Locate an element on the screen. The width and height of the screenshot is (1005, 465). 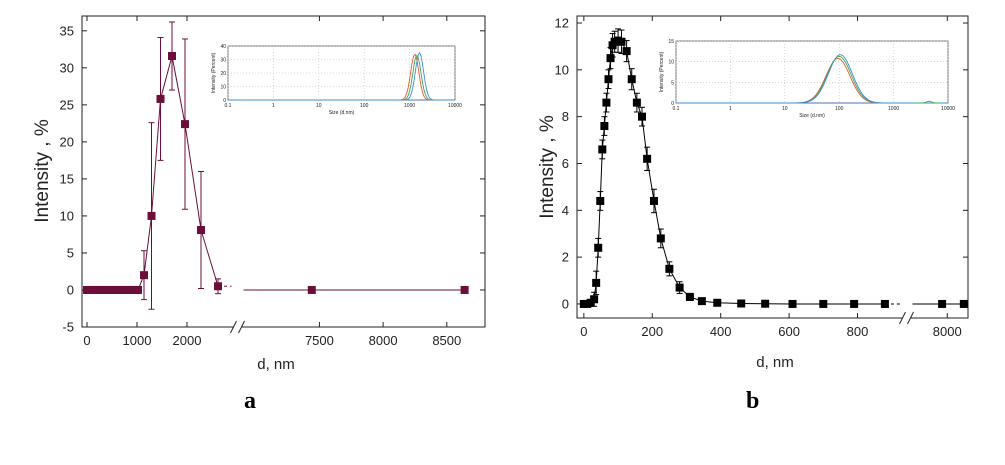
x-tick-label: 1000 is located at coordinates (137, 340).